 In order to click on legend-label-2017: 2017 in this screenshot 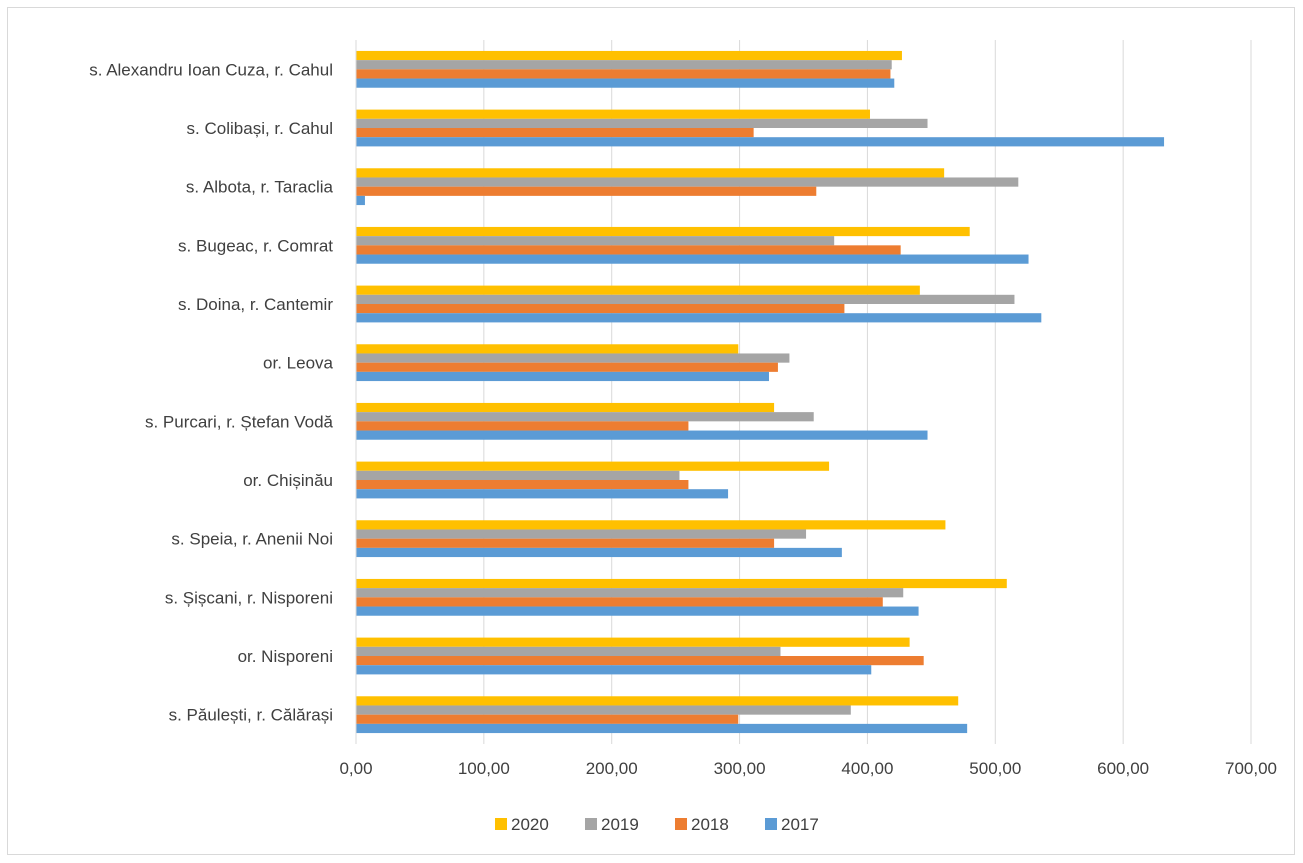, I will do `click(800, 824)`.